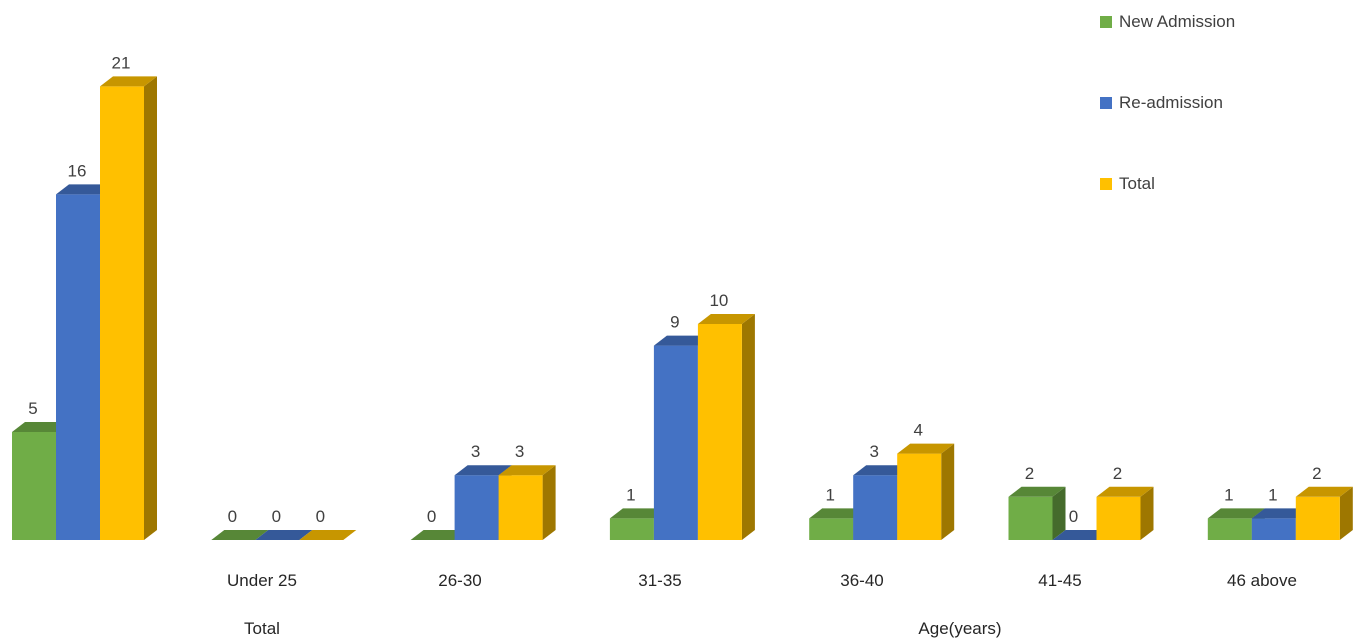  I want to click on legend-swatch-re-admission, so click(1106, 103).